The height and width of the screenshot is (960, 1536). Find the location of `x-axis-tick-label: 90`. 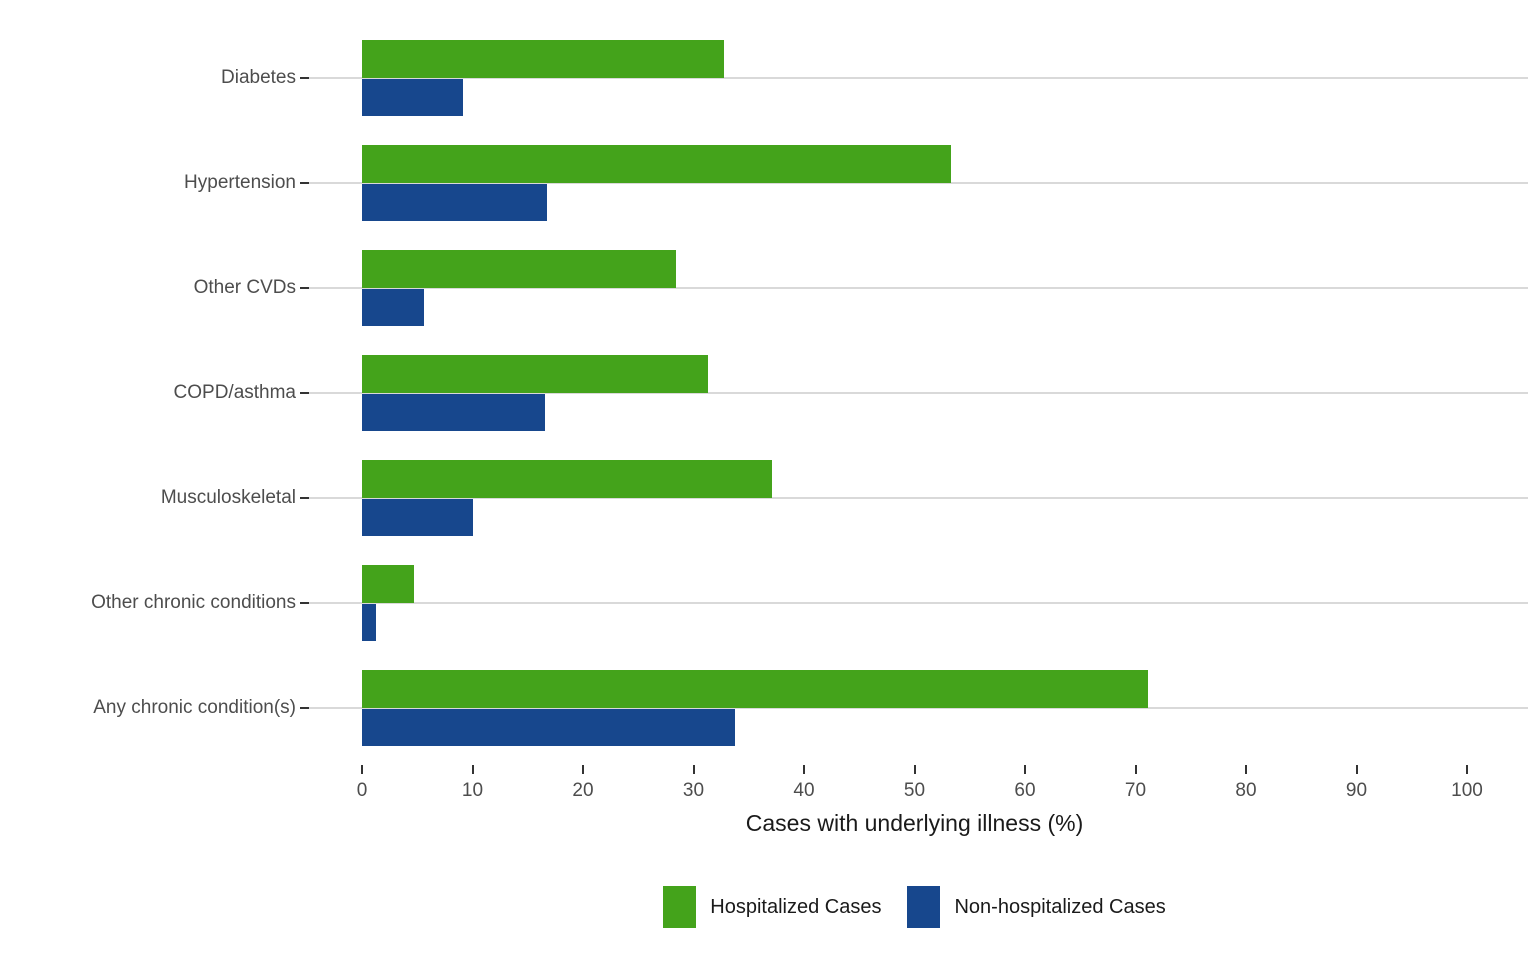

x-axis-tick-label: 90 is located at coordinates (1356, 790).